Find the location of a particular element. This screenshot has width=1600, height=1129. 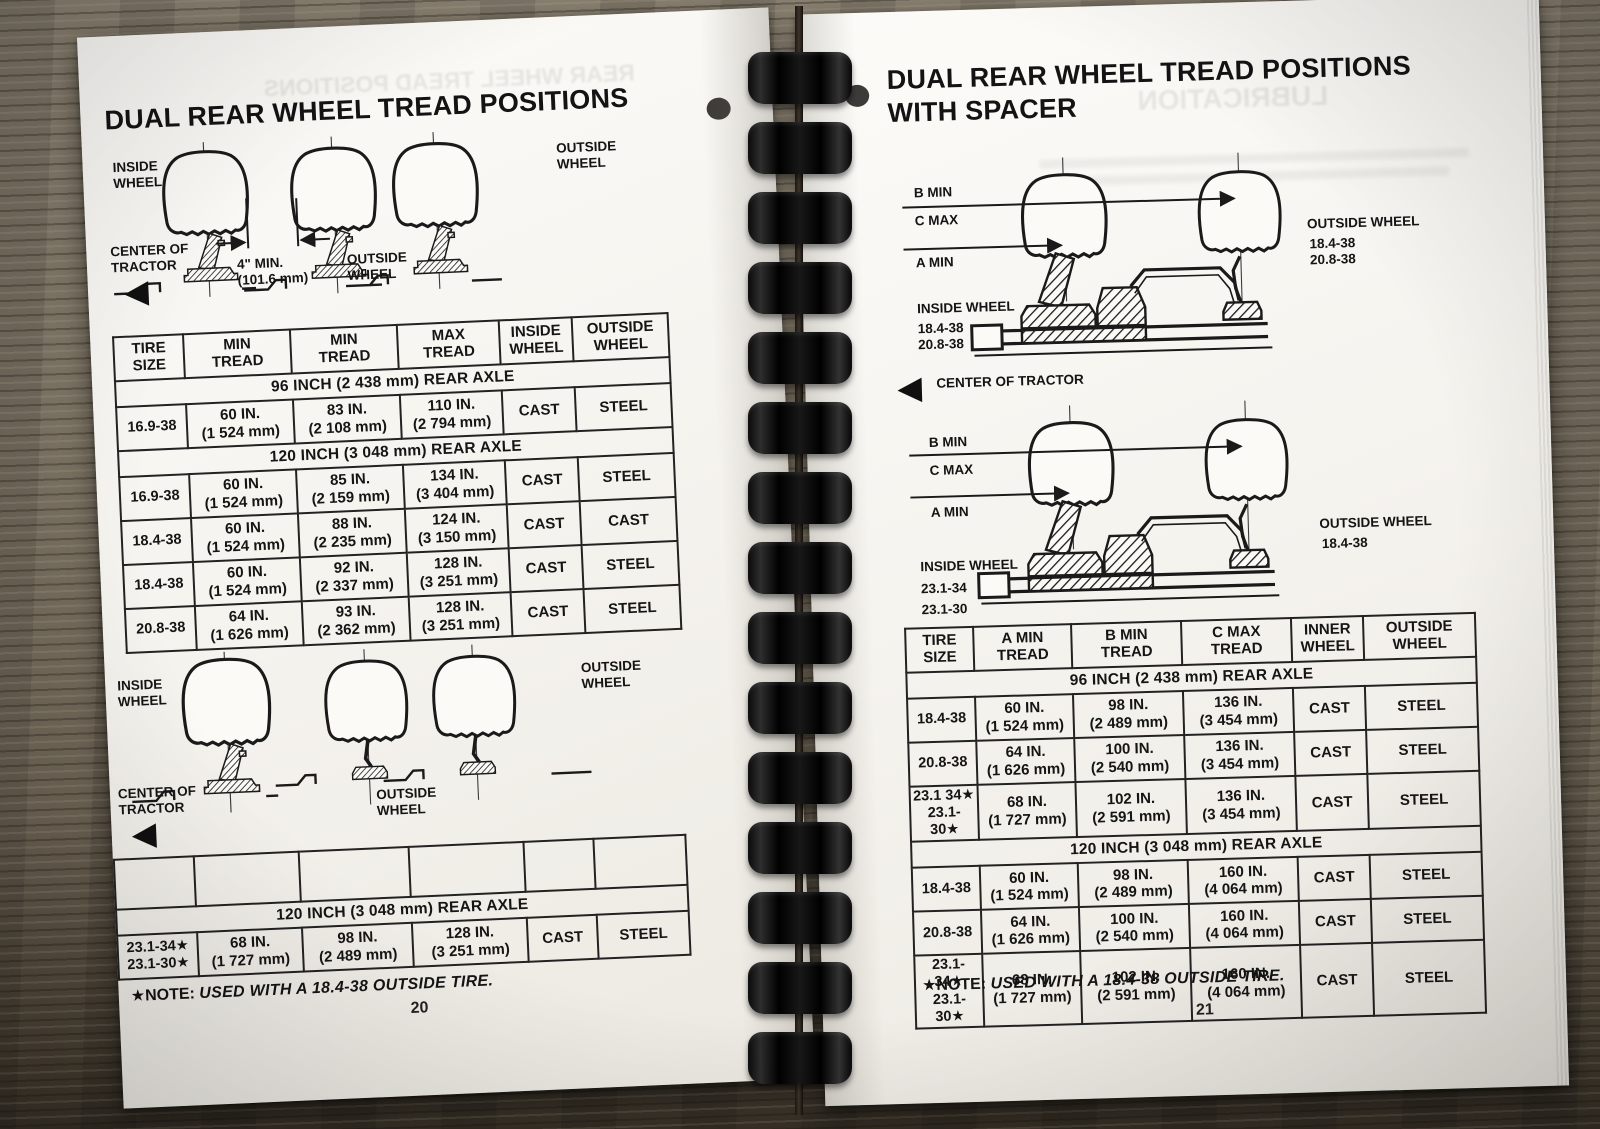

outside-wheel-sizes: 18.4-38 is located at coordinates (1344, 543).